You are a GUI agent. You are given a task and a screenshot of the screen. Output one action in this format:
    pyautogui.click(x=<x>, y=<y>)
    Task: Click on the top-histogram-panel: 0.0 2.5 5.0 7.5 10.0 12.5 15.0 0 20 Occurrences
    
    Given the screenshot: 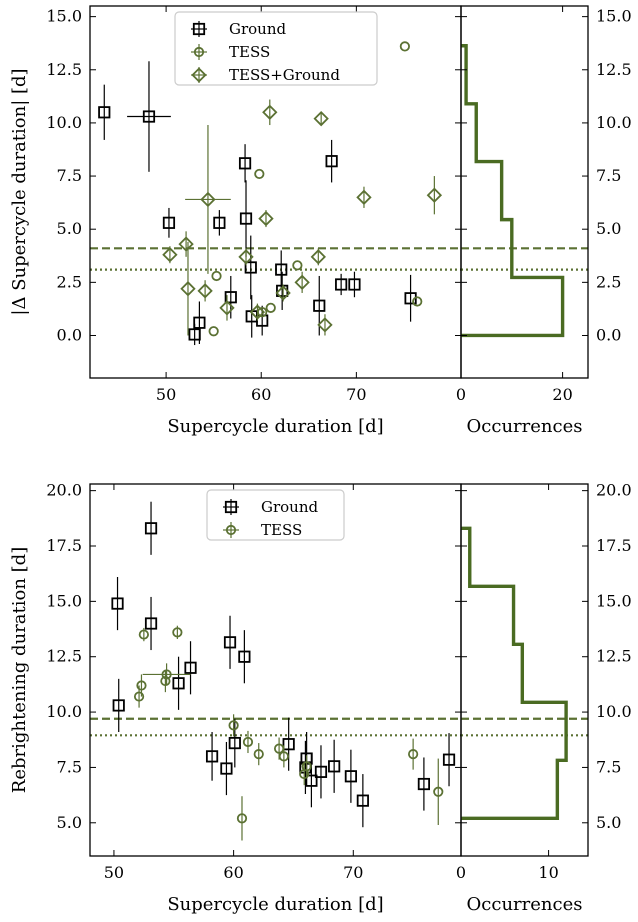 What is the action you would take?
    pyautogui.click(x=544, y=221)
    